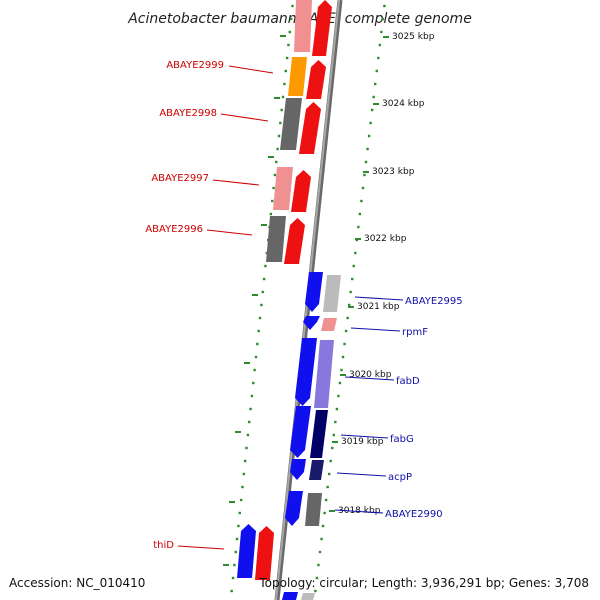 Image resolution: width=600 pixels, height=600 pixels. I want to click on gene-label: ABAYE2990, so click(414, 514).